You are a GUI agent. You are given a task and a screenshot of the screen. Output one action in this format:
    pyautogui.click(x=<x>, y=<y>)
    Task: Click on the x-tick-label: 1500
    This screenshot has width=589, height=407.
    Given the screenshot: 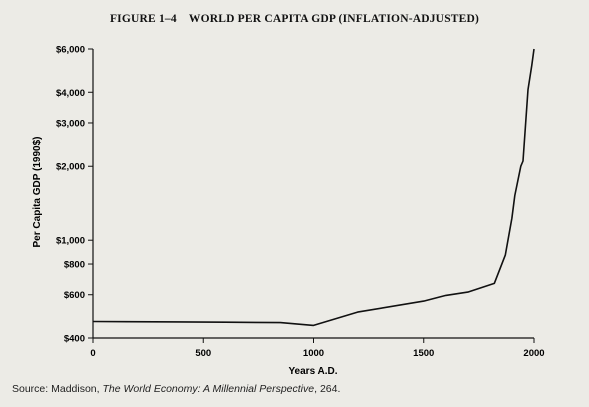 What is the action you would take?
    pyautogui.click(x=423, y=353)
    